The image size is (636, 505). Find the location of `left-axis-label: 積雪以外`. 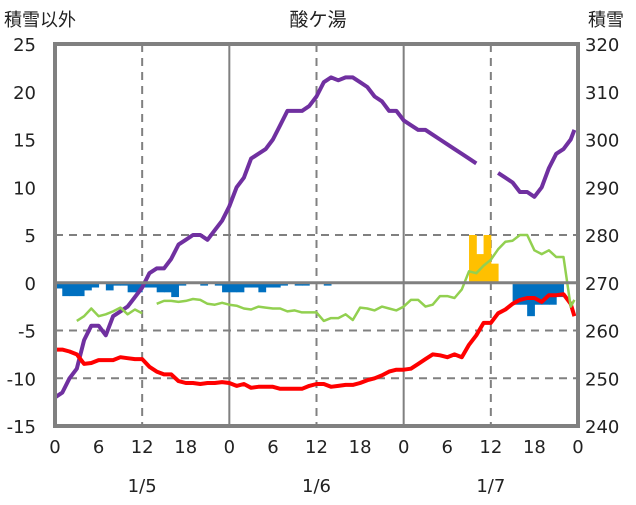

left-axis-label: 積雪以外 is located at coordinates (40, 20).